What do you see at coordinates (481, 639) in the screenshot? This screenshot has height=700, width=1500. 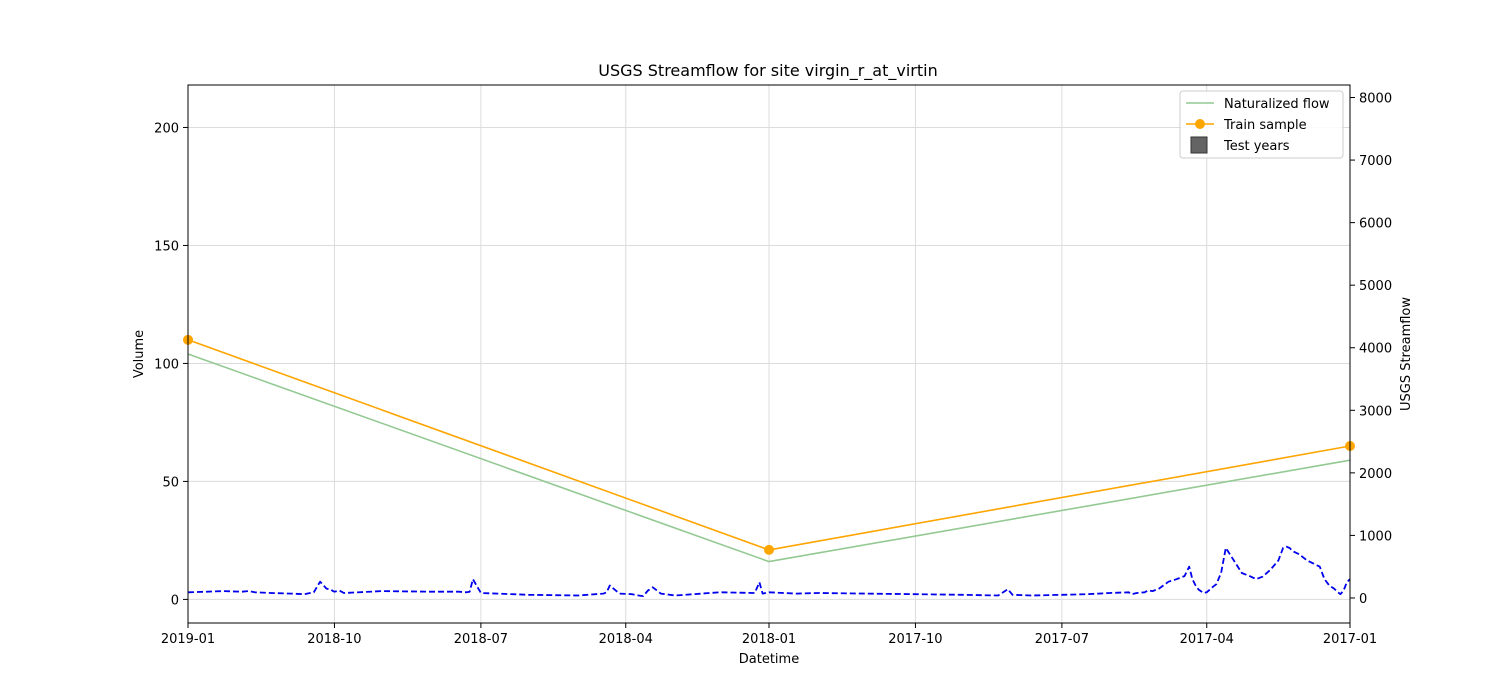 I see `x-tick-label: 2018-07` at bounding box center [481, 639].